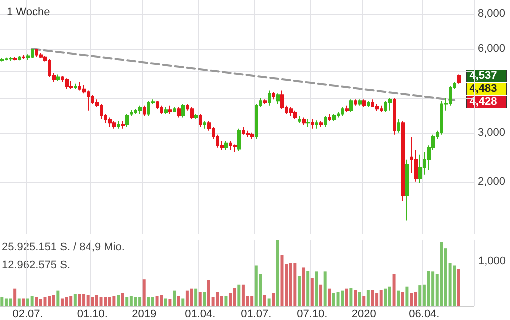 This screenshot has height=320, width=510. I want to click on y-tick-label: 3,000, so click(492, 132).